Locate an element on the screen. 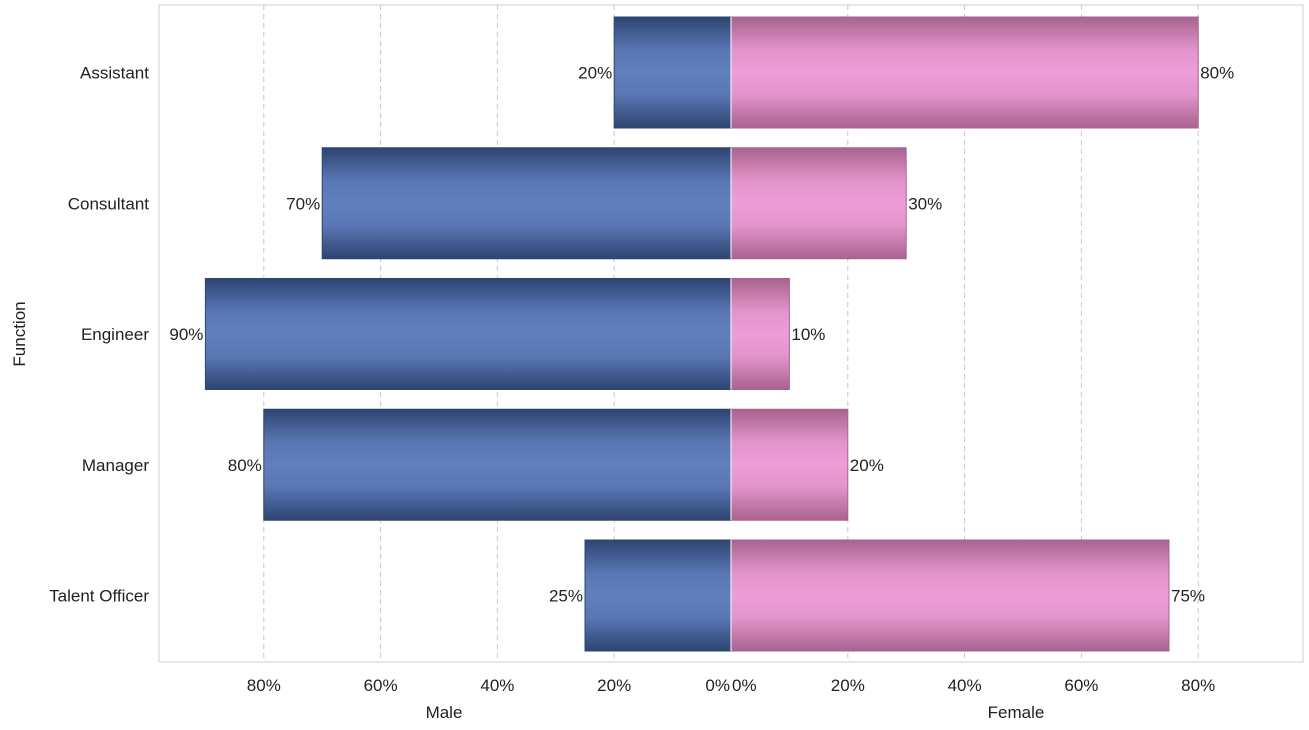 This screenshot has height=730, width=1309. data-label-female: 80% is located at coordinates (1217, 73).